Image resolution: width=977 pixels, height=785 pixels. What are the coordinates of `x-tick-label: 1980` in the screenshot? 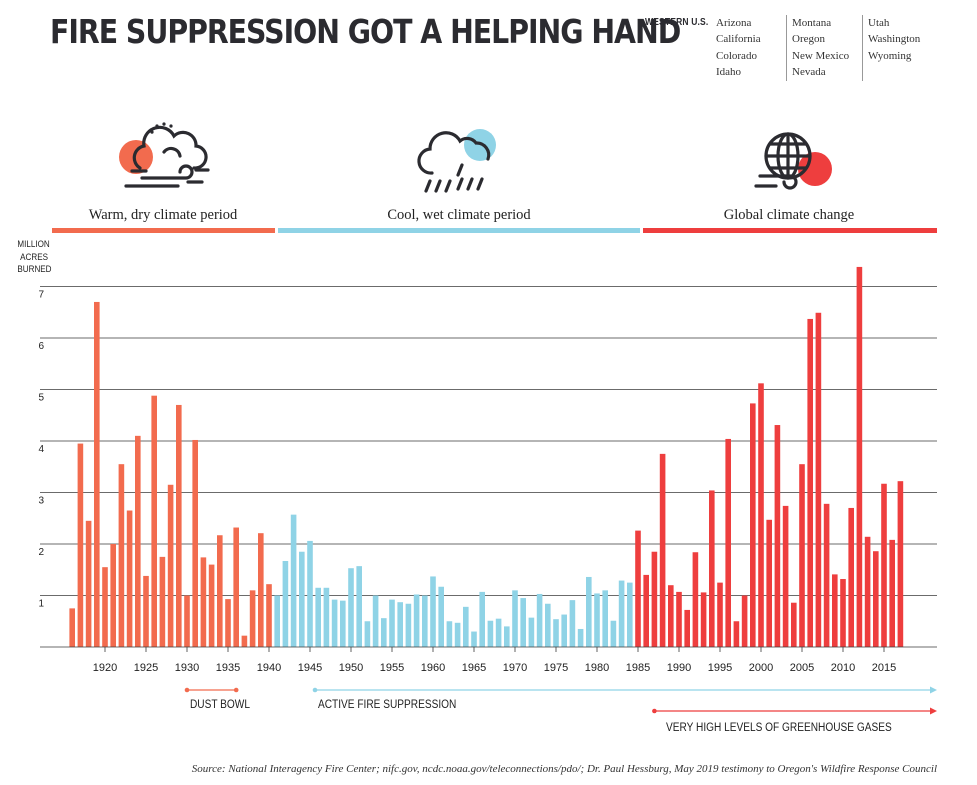 It's located at (597, 668).